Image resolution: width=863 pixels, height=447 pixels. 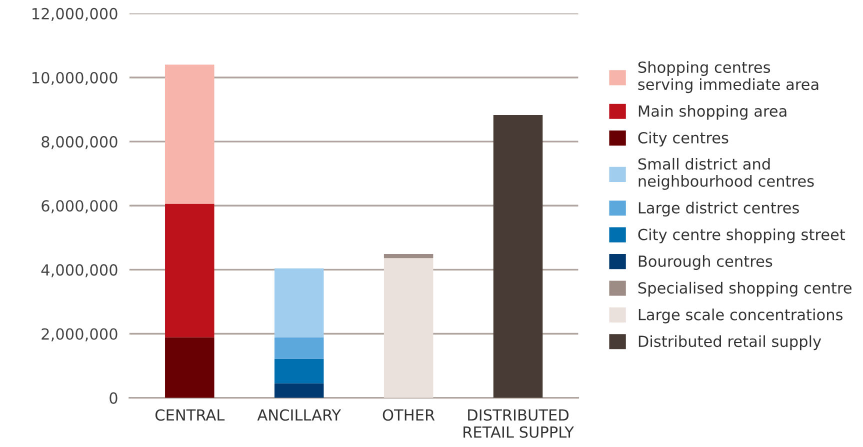 I want to click on legend-label: Large district centres, so click(x=718, y=209).